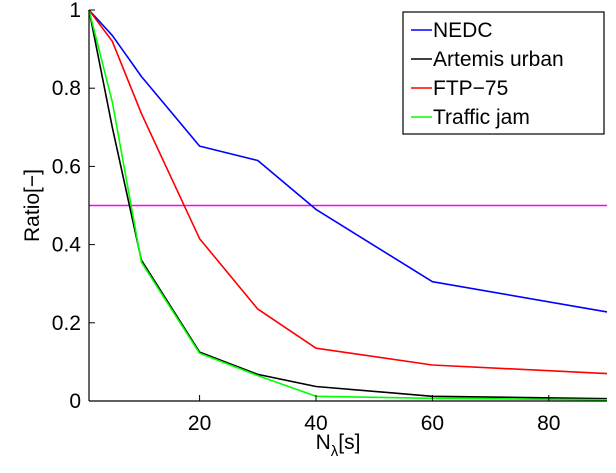 Image resolution: width=616 pixels, height=473 pixels. I want to click on x-tick-label: 40, so click(315, 423).